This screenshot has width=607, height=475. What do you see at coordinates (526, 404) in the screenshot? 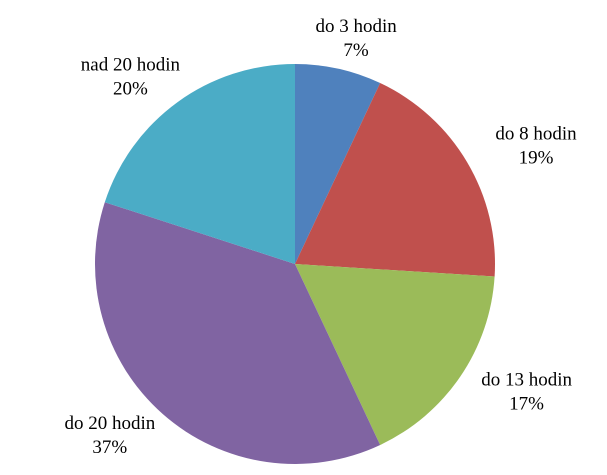
I see `slice-value: 17%` at bounding box center [526, 404].